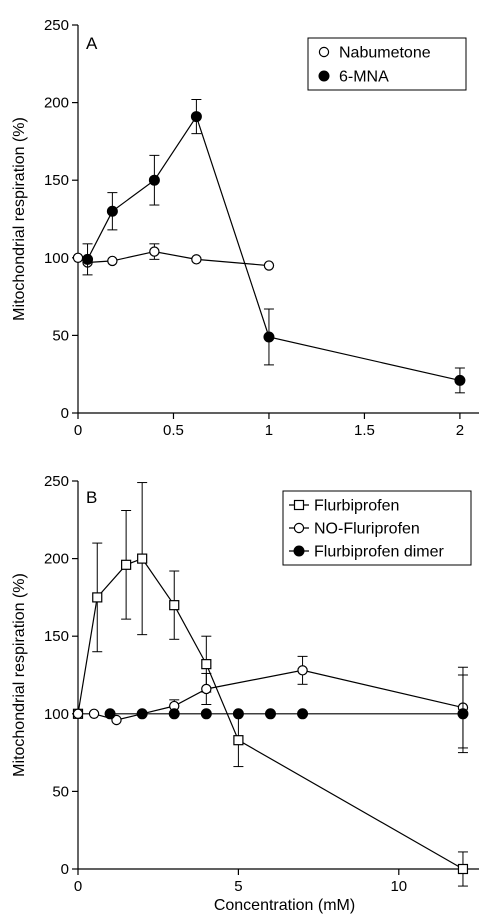  I want to click on series-line, so click(173, 258).